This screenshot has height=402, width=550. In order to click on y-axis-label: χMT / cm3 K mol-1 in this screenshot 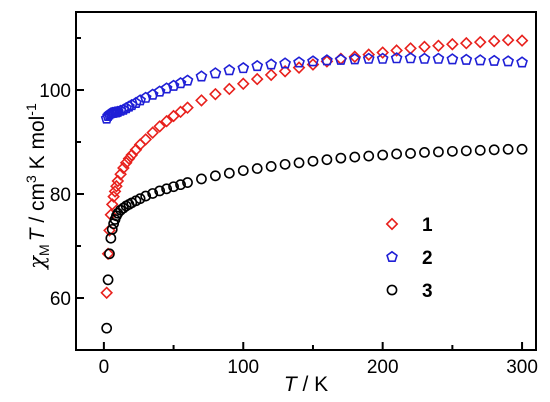, I will do `click(37, 187)`.